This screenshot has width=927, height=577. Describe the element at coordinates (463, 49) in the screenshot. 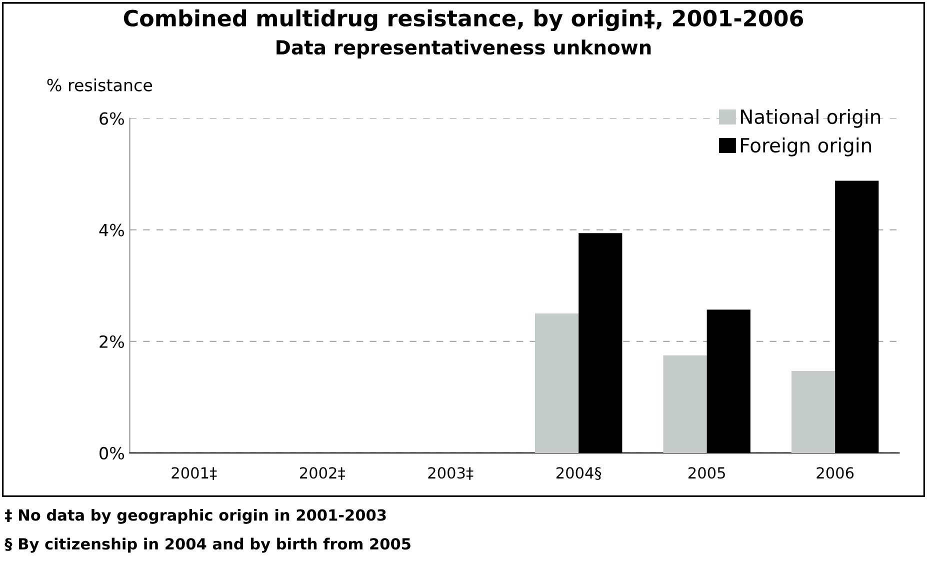

I see `chart-subtitle: Data representativeness unknown` at that location.